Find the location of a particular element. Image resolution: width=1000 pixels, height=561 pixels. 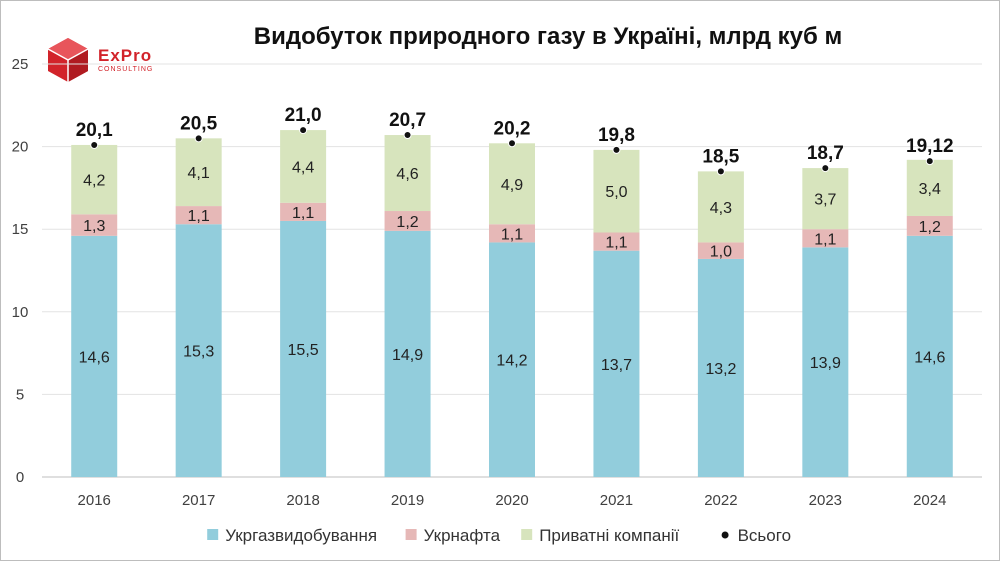

total-label: 20,7 is located at coordinates (407, 120).